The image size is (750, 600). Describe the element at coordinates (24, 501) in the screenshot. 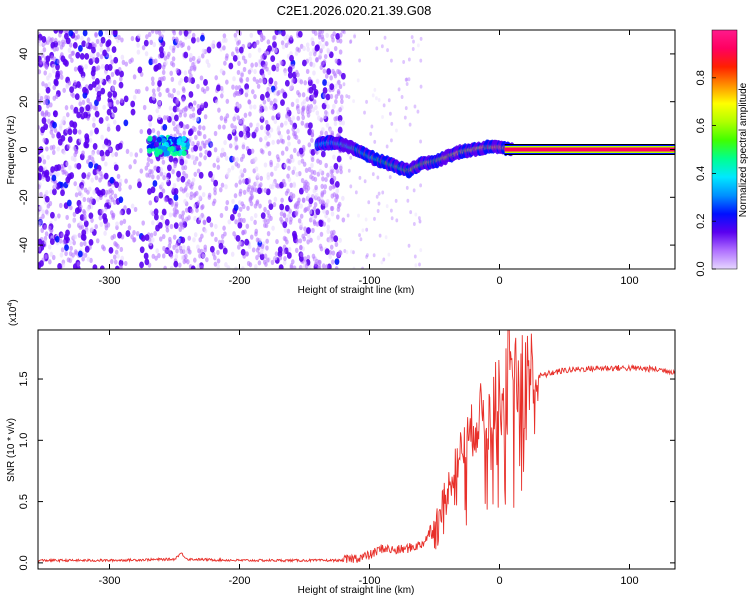

I see `y-tick-label: 0.5` at that location.